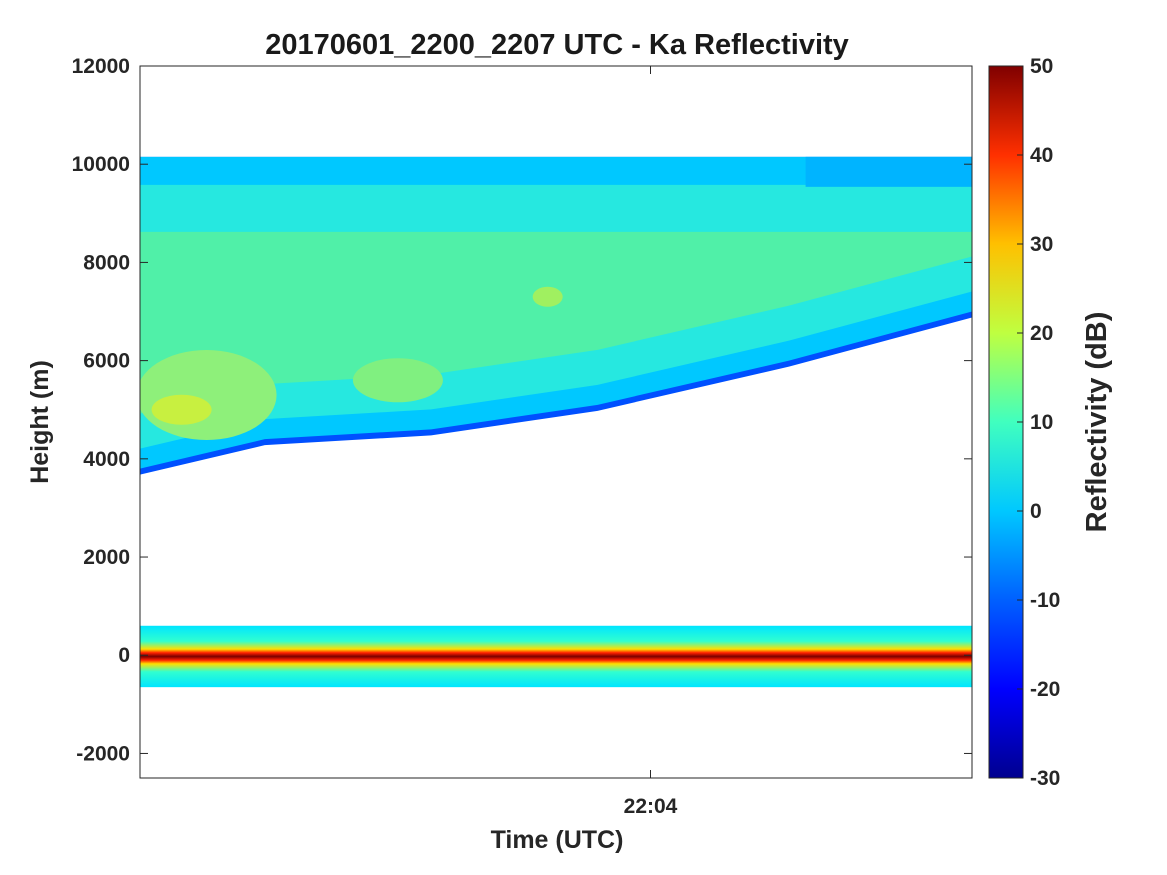 This screenshot has height=875, width=1167. Describe the element at coordinates (106, 459) in the screenshot. I see `y-tick-label: 4000` at that location.